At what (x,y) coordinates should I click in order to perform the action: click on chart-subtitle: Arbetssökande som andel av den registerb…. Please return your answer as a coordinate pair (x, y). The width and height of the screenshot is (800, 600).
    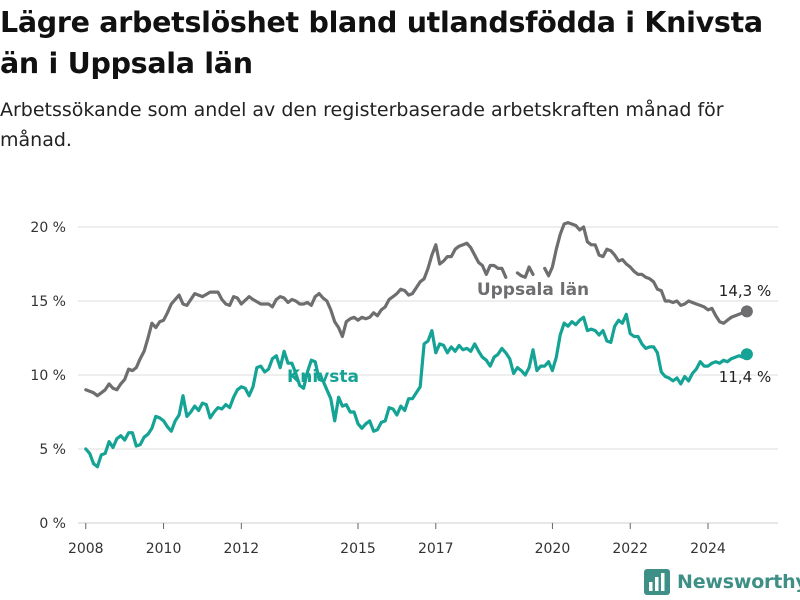
    Looking at the image, I should click on (362, 125).